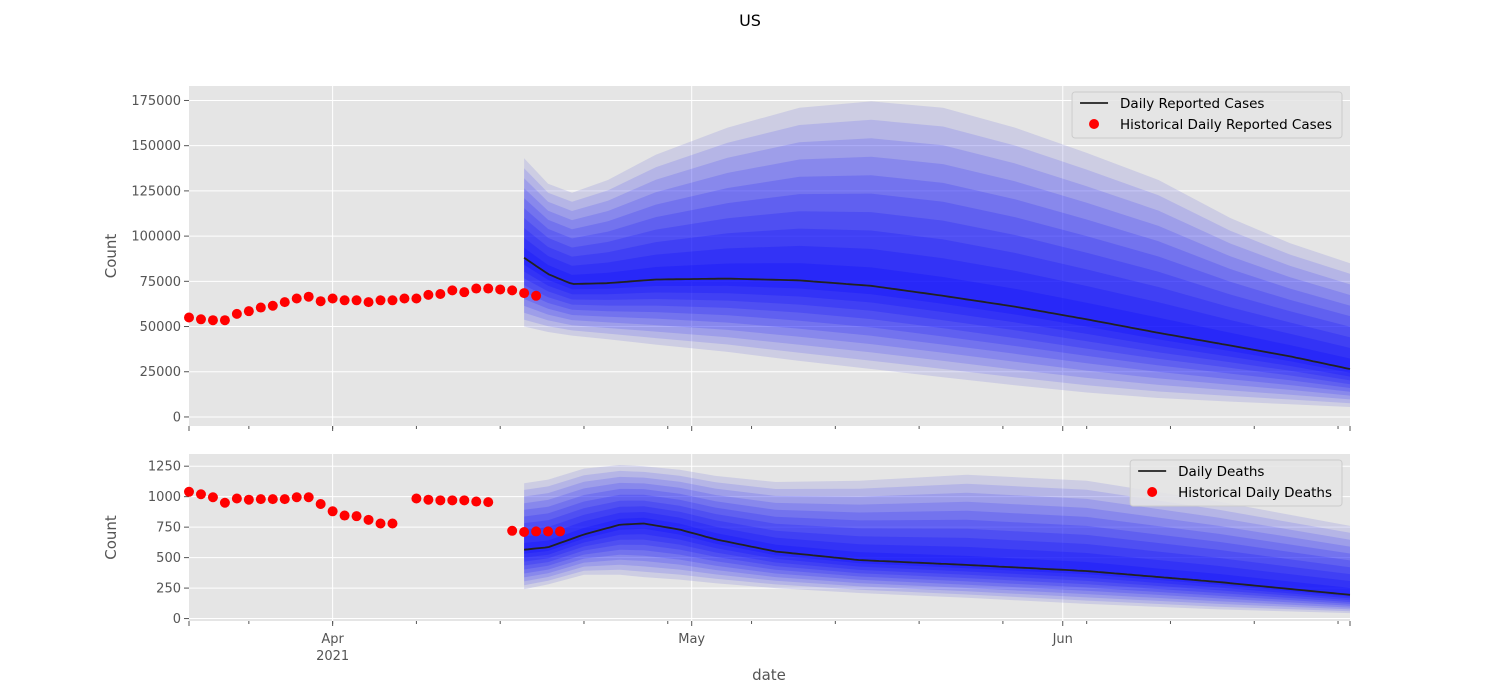  I want to click on x-tick-sublabel: 2021, so click(332, 656).